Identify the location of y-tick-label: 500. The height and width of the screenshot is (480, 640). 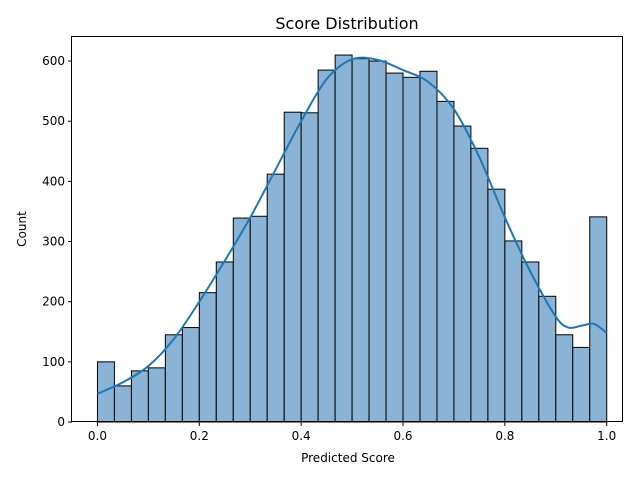
(53, 121).